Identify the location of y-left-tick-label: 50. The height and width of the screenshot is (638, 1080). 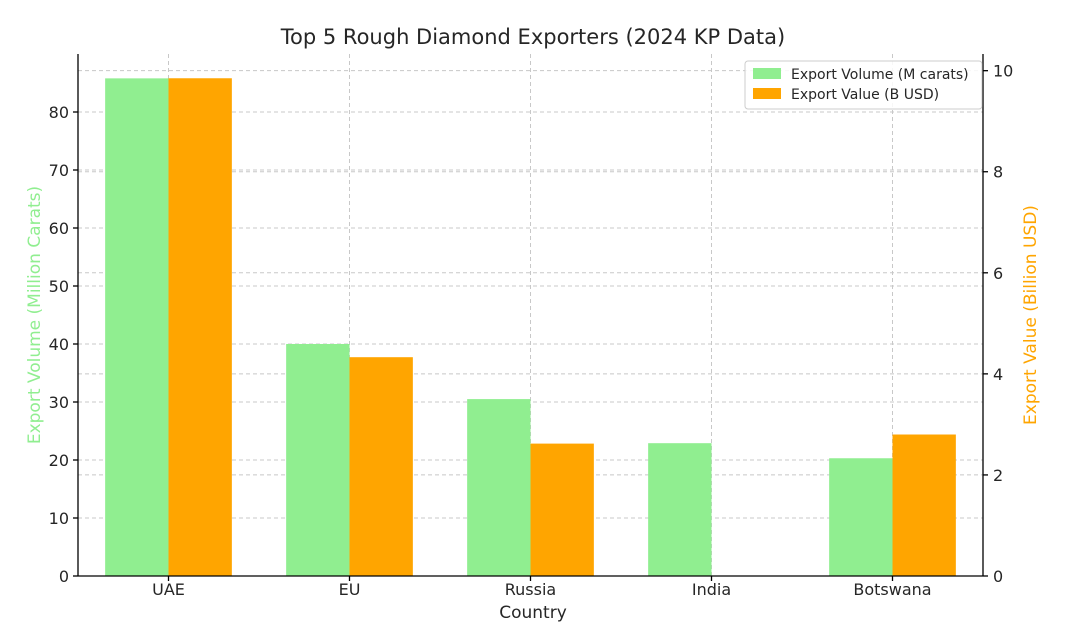
(59, 286).